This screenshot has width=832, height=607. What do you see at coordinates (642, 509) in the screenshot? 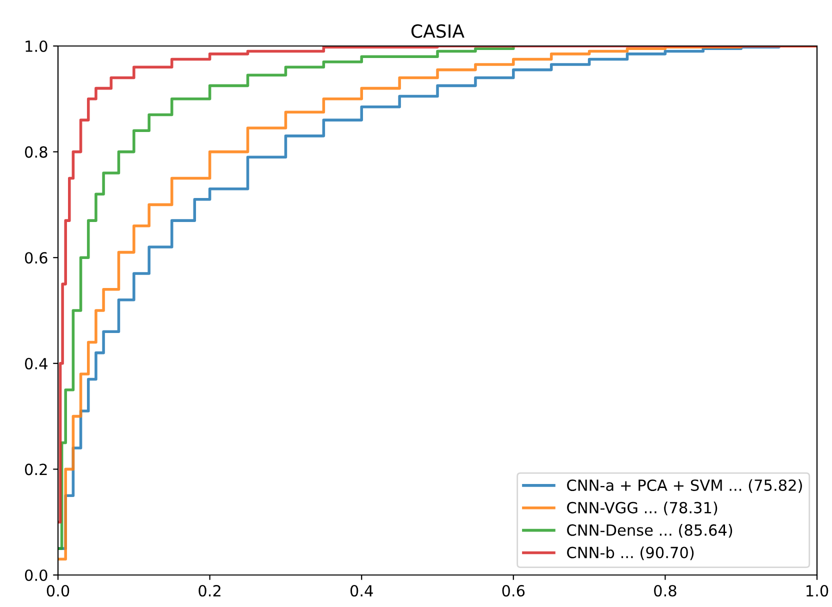
I see `legend-label: CNN-VGG ... (78.31)` at bounding box center [642, 509].